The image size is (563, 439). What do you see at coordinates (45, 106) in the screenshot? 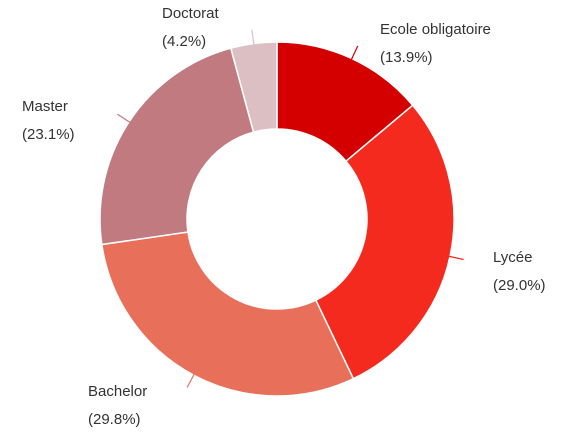
I see `slice-label: Master` at bounding box center [45, 106].